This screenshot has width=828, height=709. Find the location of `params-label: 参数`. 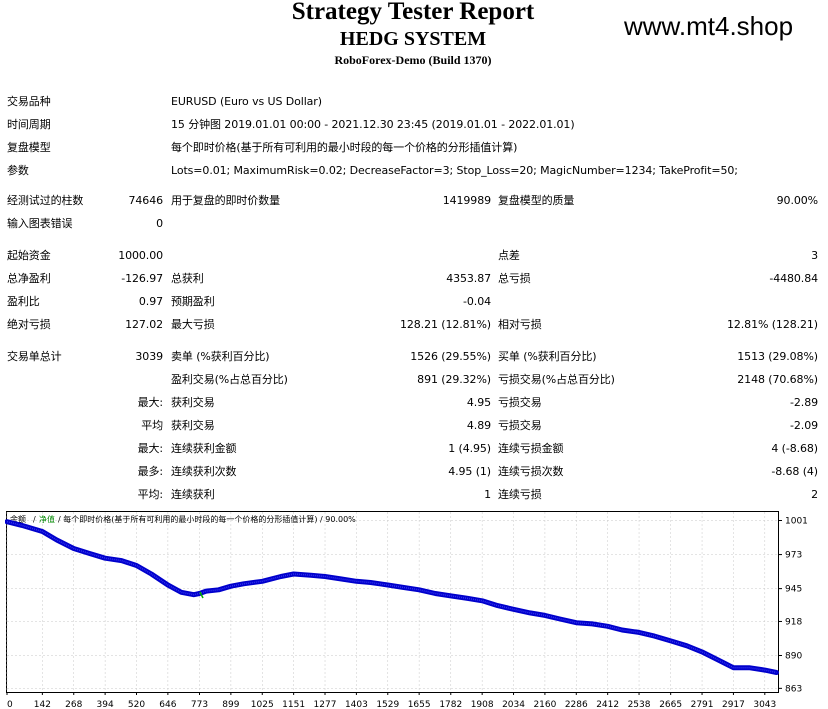

params-label: 参数 is located at coordinates (18, 170).